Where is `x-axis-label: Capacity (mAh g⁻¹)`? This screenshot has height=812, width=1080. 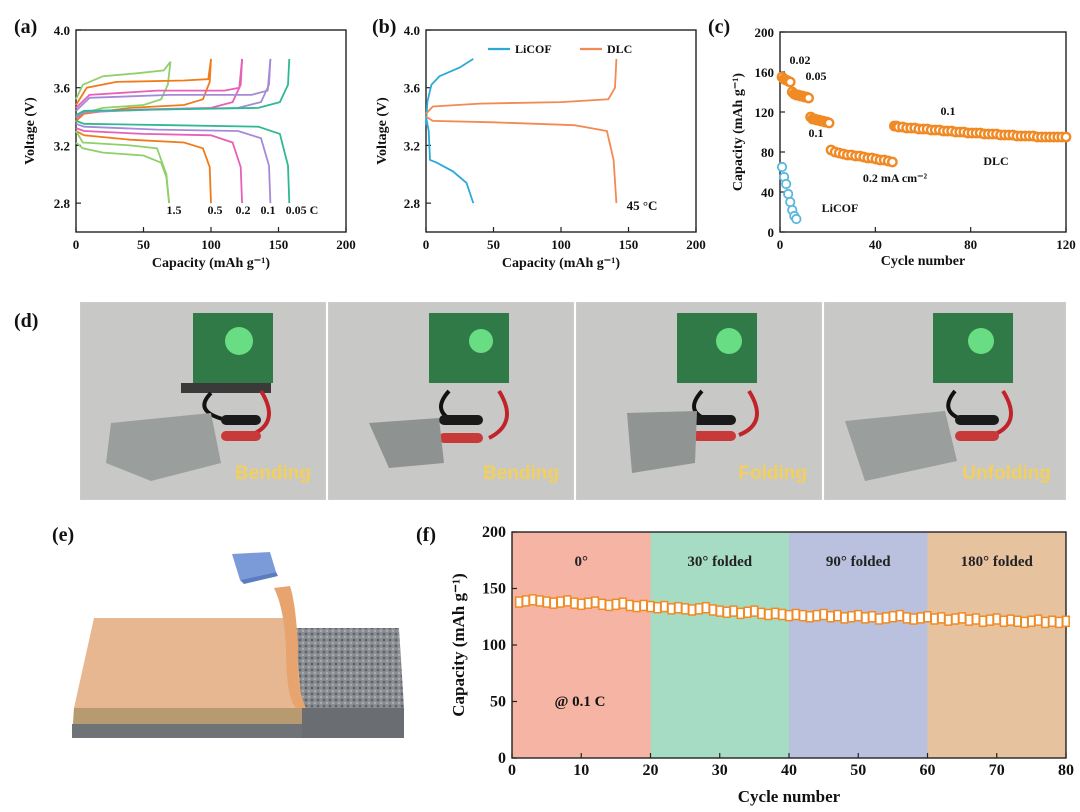
x-axis-label: Capacity (mAh g⁻¹) is located at coordinates (211, 263).